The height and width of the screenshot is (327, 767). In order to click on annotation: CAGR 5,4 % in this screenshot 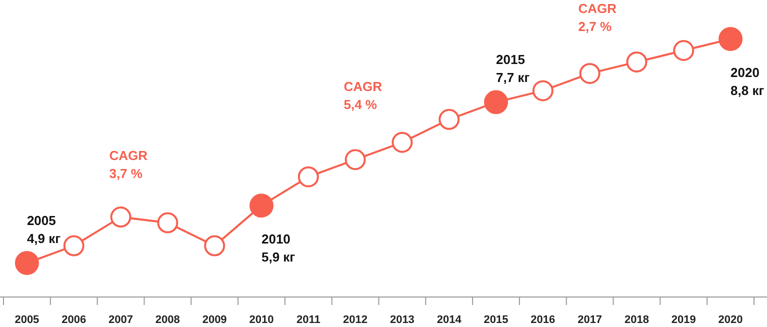, I will do `click(363, 95)`.